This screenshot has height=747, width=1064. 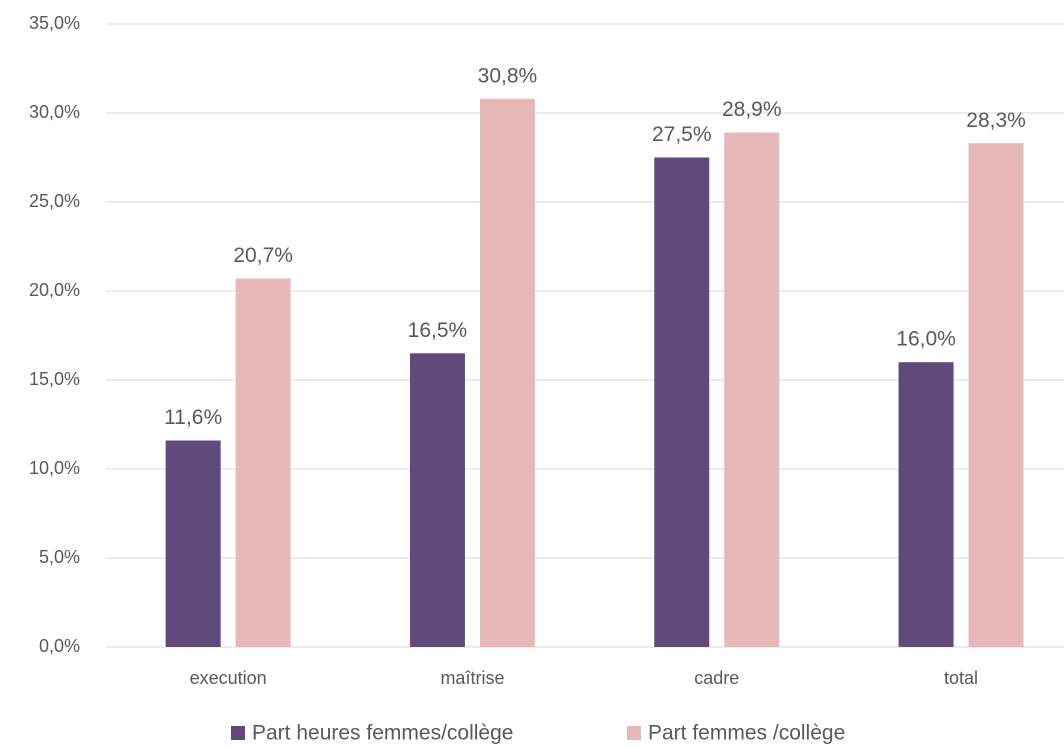 I want to click on y-tick-label: 30,0%, so click(x=54, y=112).